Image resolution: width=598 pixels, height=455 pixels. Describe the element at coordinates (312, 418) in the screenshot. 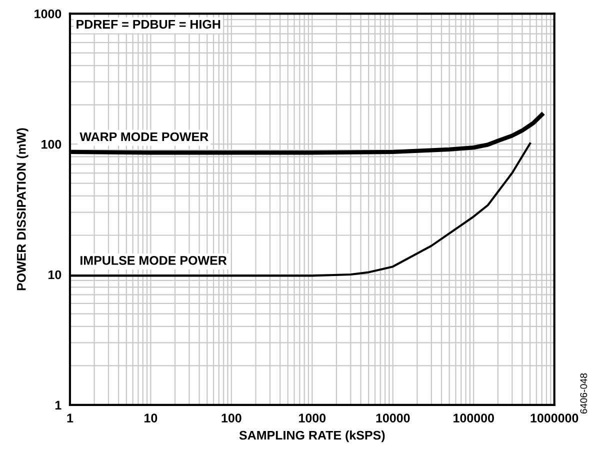

I see `x-tick-label: 1000` at that location.